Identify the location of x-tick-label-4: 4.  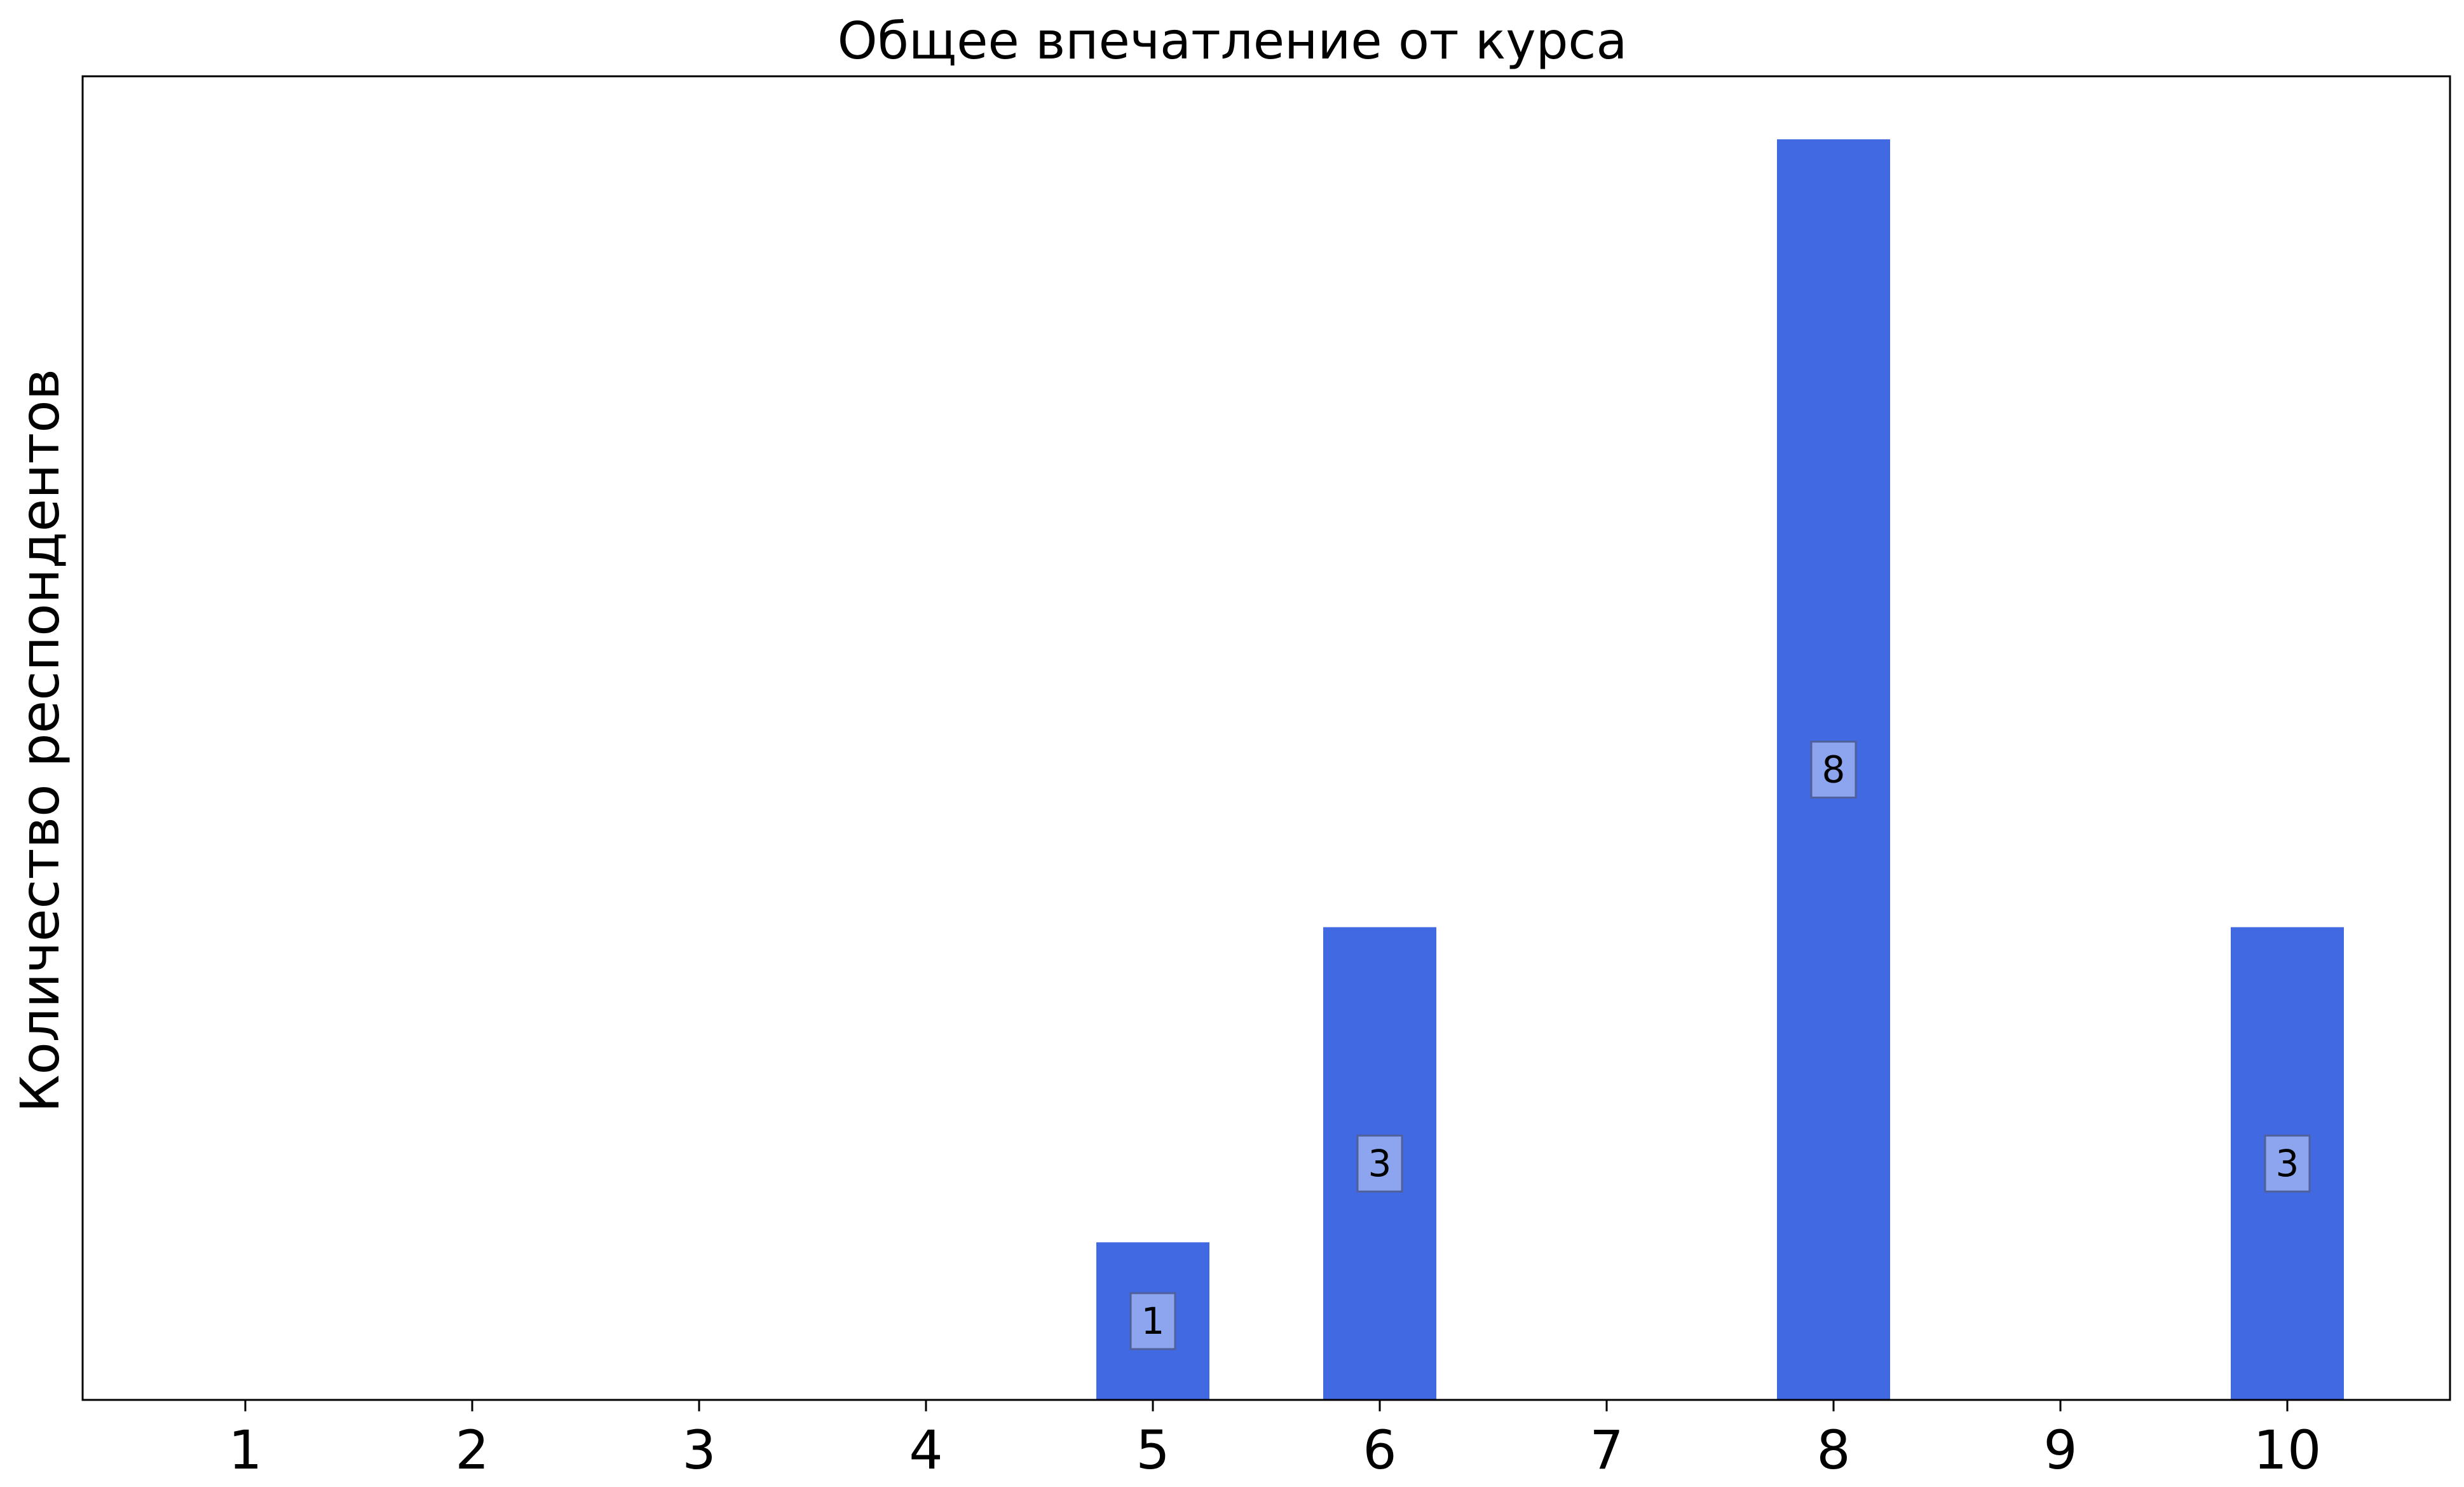
(926, 1450).